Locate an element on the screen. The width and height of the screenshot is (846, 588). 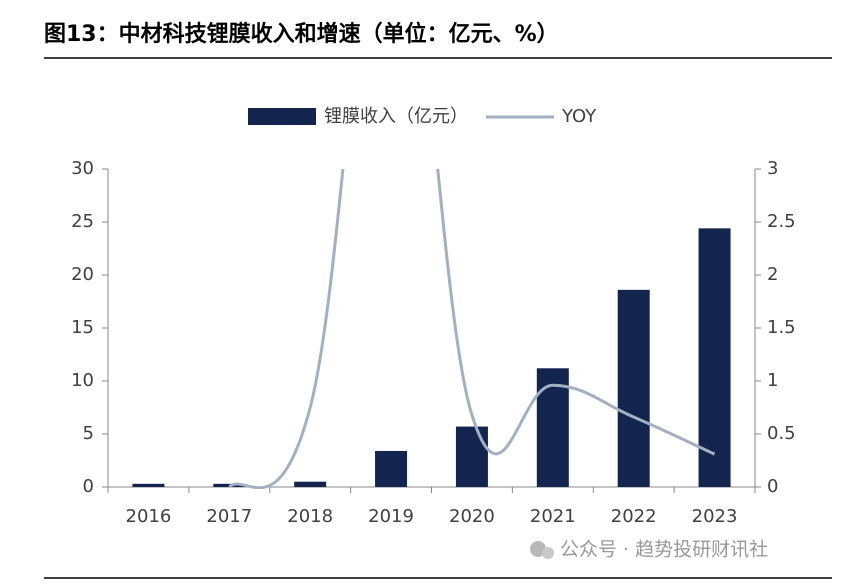
y-tick-label: 15 is located at coordinates (82, 327).